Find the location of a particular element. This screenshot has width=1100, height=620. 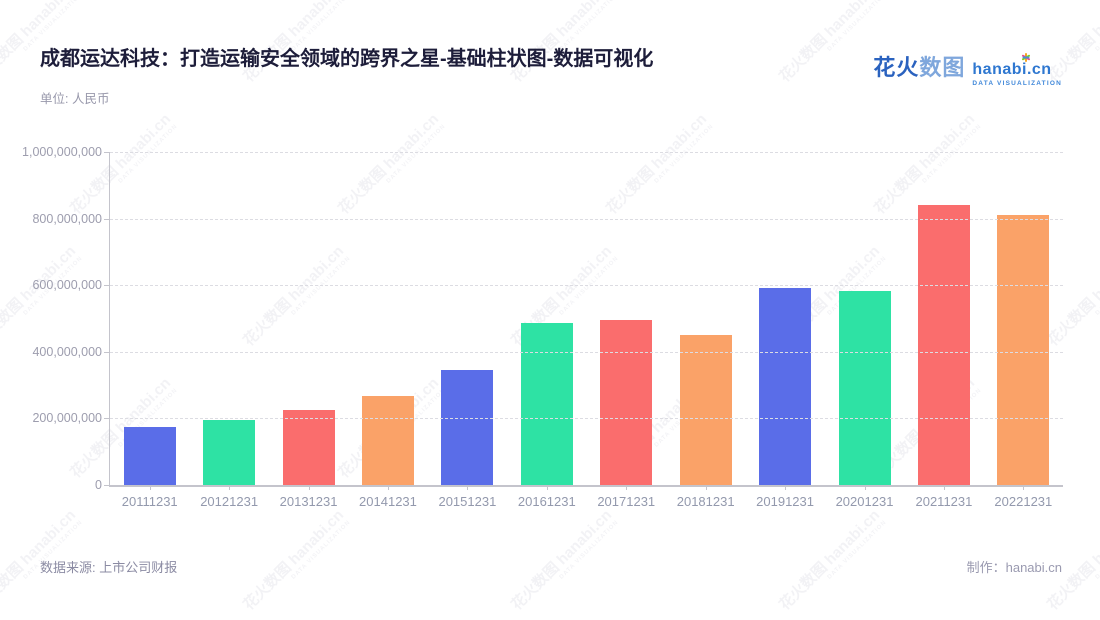

gridline-600,000,000 is located at coordinates (586, 286).